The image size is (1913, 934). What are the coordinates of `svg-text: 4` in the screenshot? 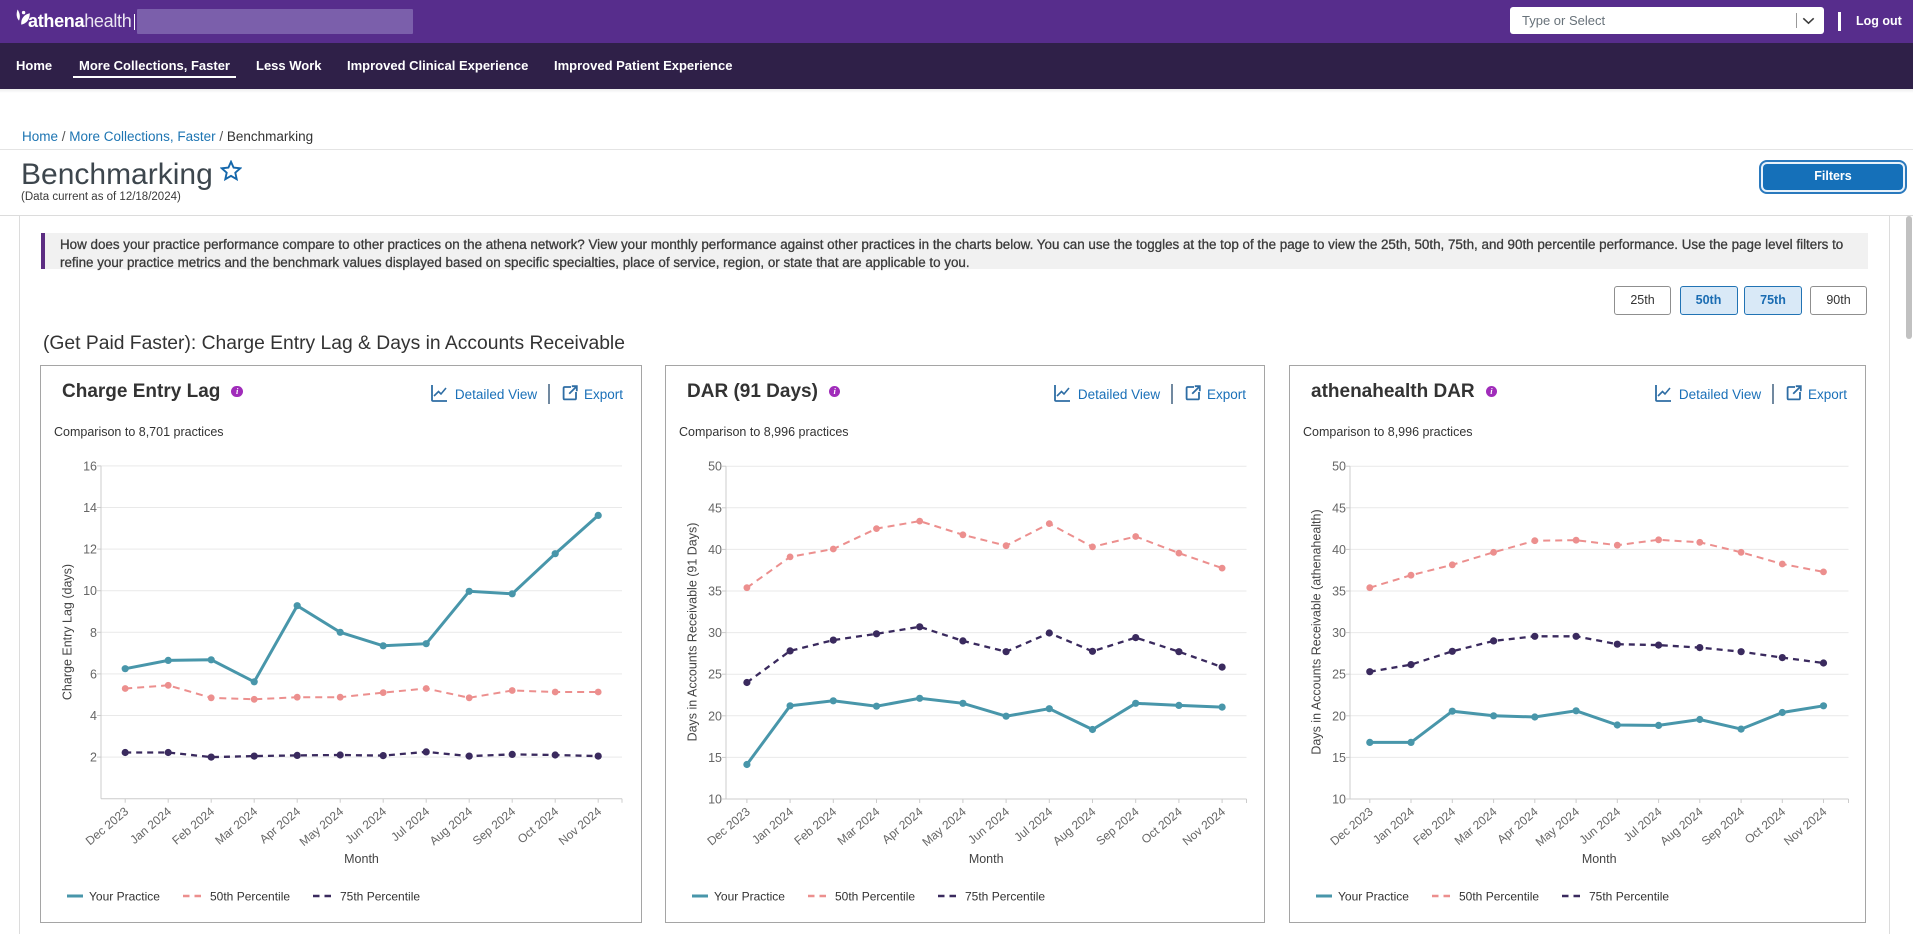 It's located at (93, 716).